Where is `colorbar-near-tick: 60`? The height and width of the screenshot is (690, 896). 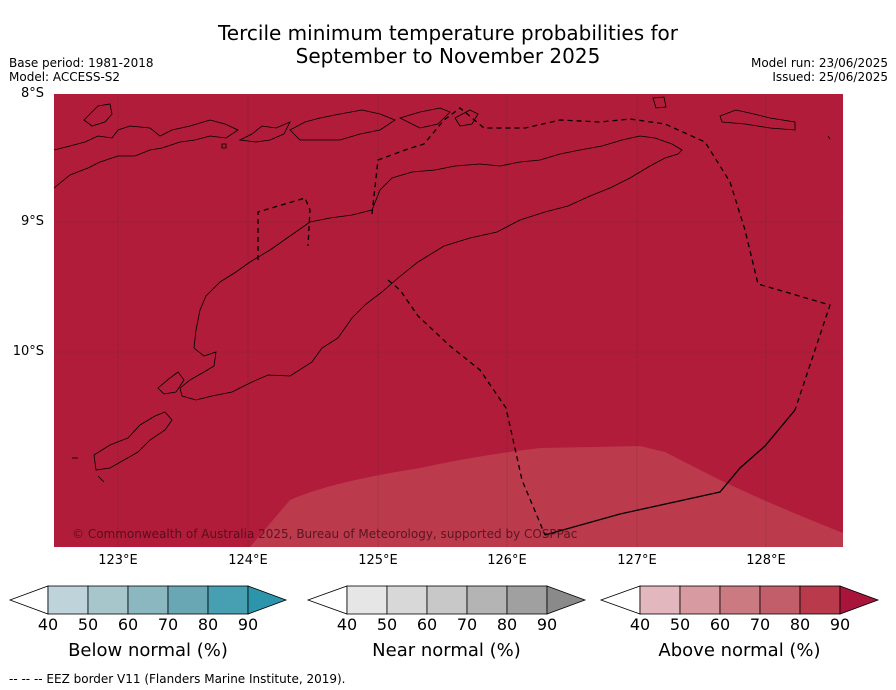
colorbar-near-tick: 60 is located at coordinates (427, 624).